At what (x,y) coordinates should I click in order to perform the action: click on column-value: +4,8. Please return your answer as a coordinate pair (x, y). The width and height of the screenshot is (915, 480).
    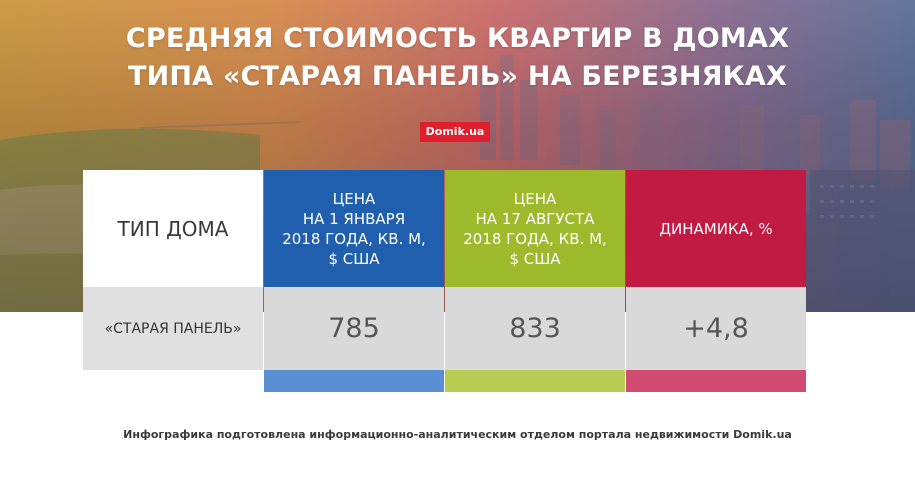
    Looking at the image, I should click on (716, 328).